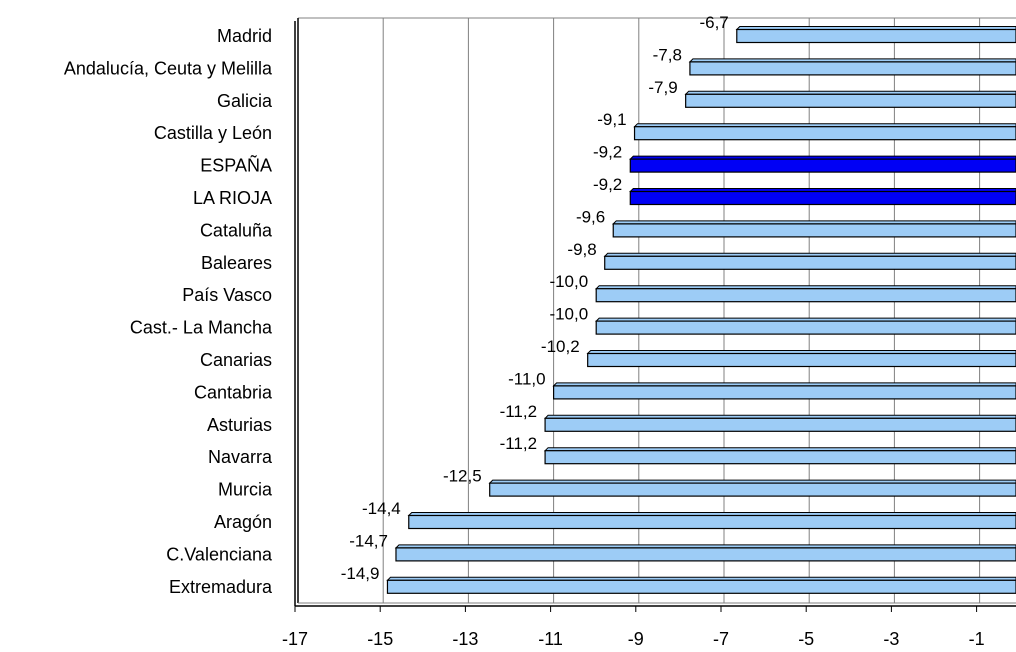  What do you see at coordinates (243, 522) in the screenshot?
I see `category-label: Aragón` at bounding box center [243, 522].